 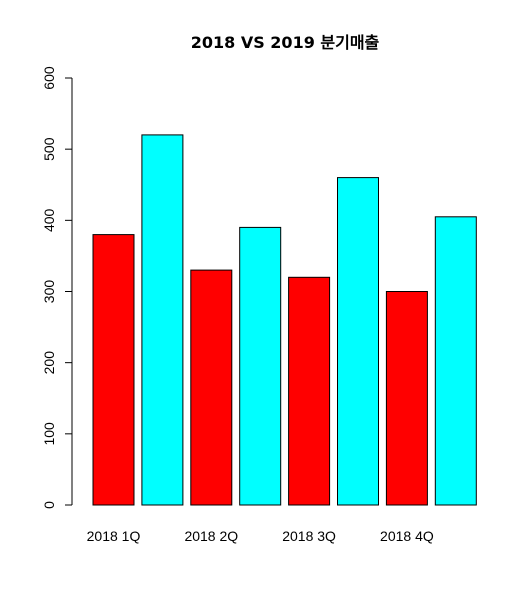 What do you see at coordinates (285, 42) in the screenshot?
I see `chart-title: 2018 VS 2019 분기매출` at bounding box center [285, 42].